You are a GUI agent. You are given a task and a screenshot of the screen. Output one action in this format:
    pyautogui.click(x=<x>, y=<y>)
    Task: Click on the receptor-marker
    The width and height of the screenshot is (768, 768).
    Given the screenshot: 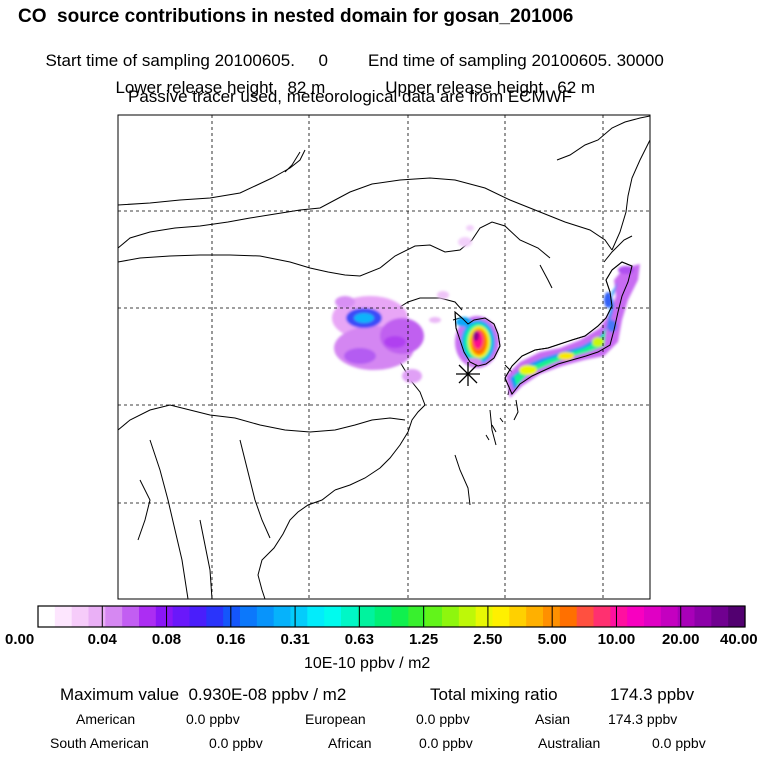 What is the action you would take?
    pyautogui.click(x=468, y=374)
    